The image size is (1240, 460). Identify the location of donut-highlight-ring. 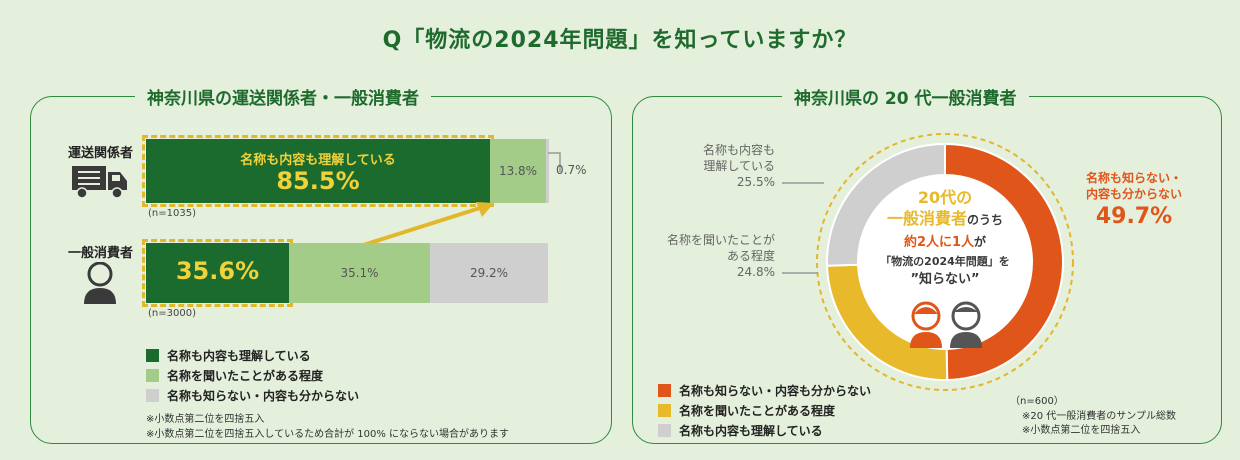
(945, 262).